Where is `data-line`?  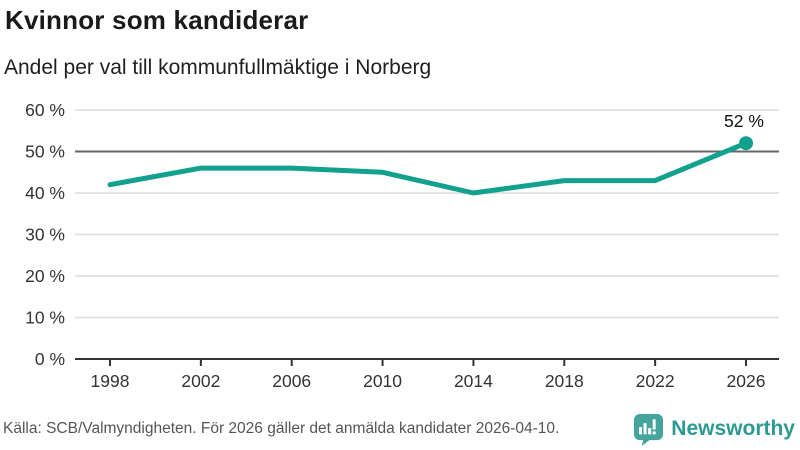 data-line is located at coordinates (428, 168).